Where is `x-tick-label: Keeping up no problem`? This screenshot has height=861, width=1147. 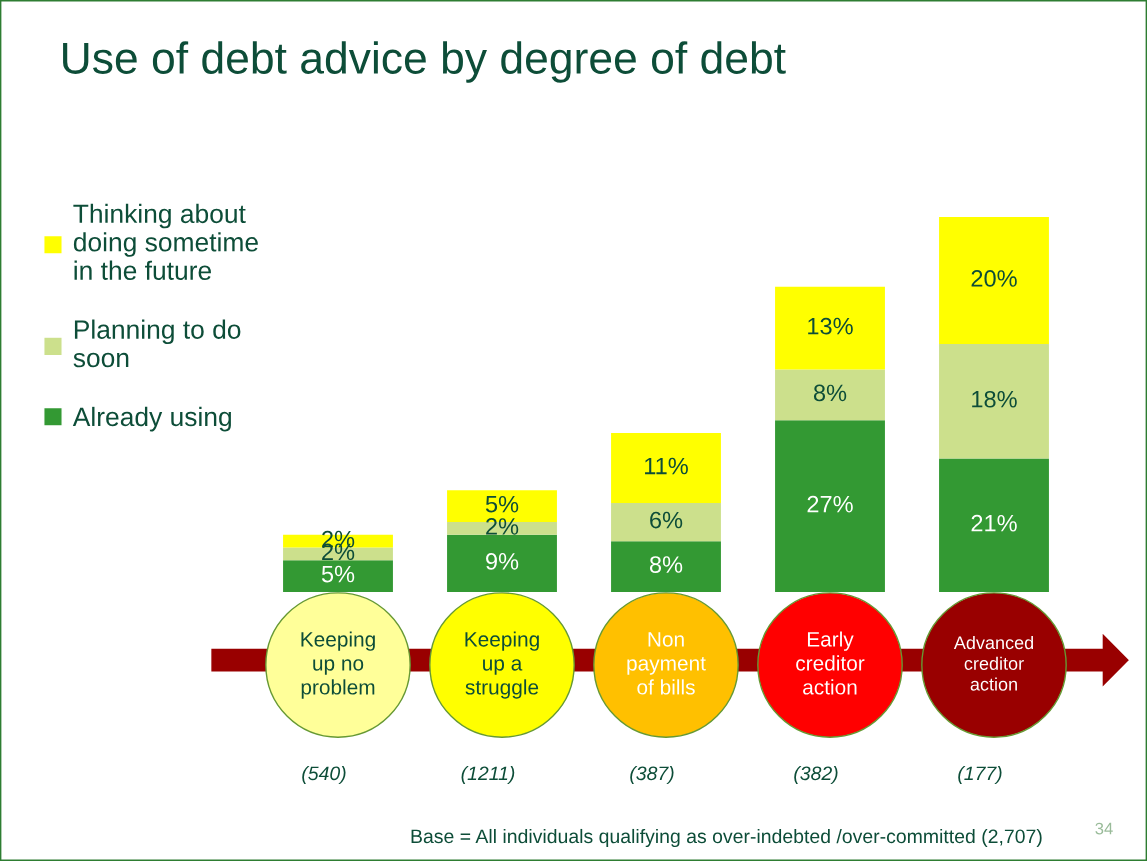
x-tick-label: Keeping up no problem is located at coordinates (338, 665).